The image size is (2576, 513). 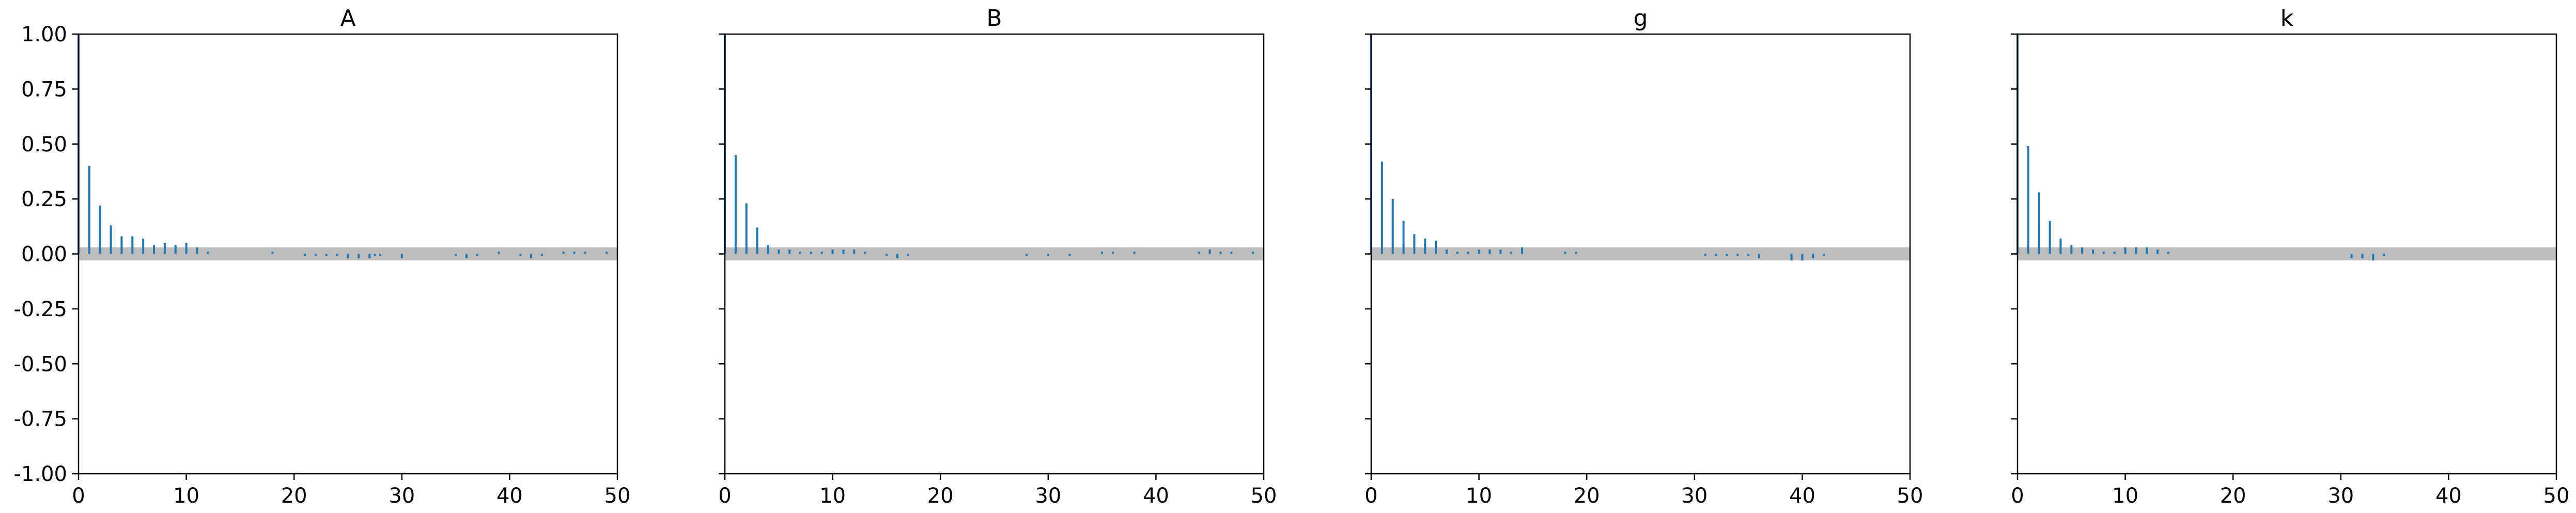 What do you see at coordinates (1641, 19) in the screenshot?
I see `panel-title: g` at bounding box center [1641, 19].